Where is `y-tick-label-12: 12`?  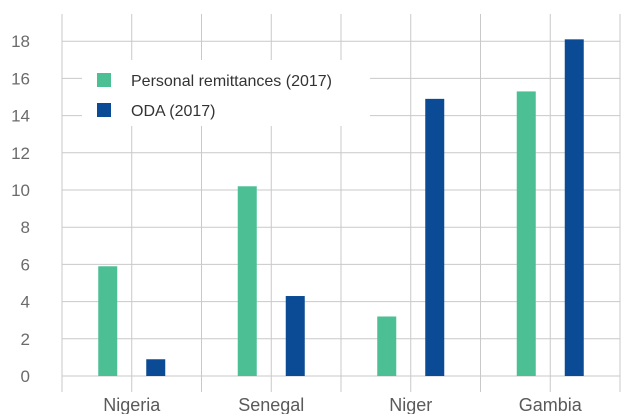
y-tick-label-12: 12 is located at coordinates (20, 153).